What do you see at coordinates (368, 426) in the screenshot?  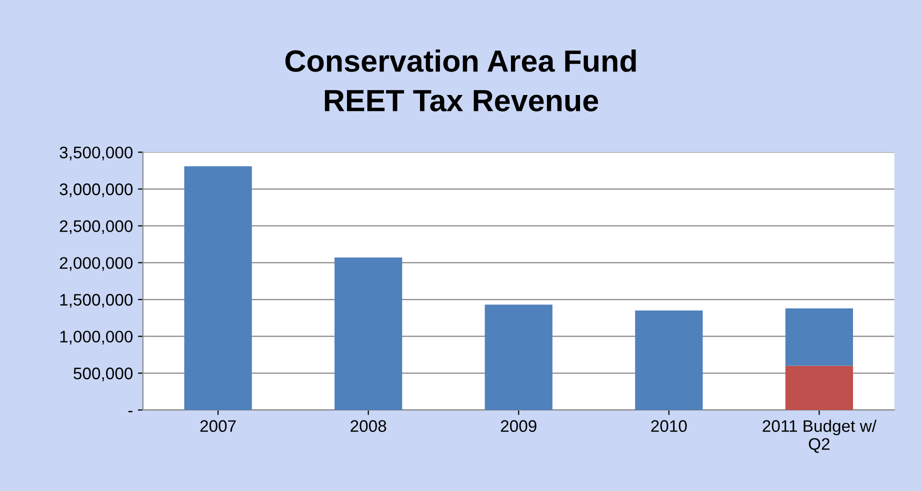 I see `x-tick-label: 2008` at bounding box center [368, 426].